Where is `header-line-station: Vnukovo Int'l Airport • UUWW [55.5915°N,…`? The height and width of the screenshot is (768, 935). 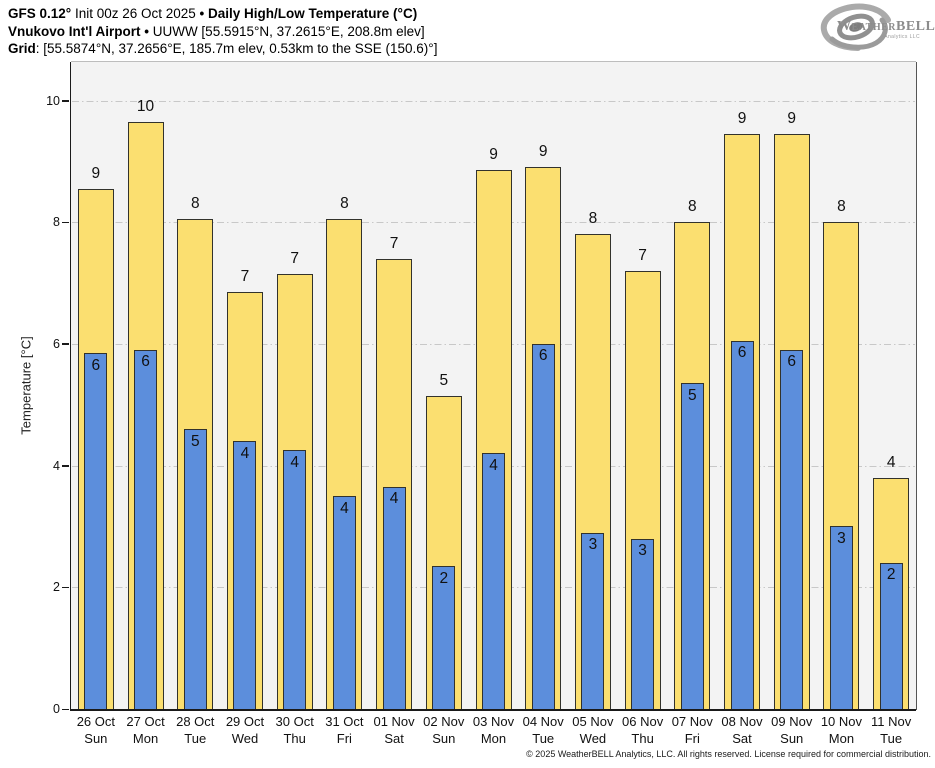
header-line-station: Vnukovo Int'l Airport • UUWW [55.5915°N,… is located at coordinates (222, 32).